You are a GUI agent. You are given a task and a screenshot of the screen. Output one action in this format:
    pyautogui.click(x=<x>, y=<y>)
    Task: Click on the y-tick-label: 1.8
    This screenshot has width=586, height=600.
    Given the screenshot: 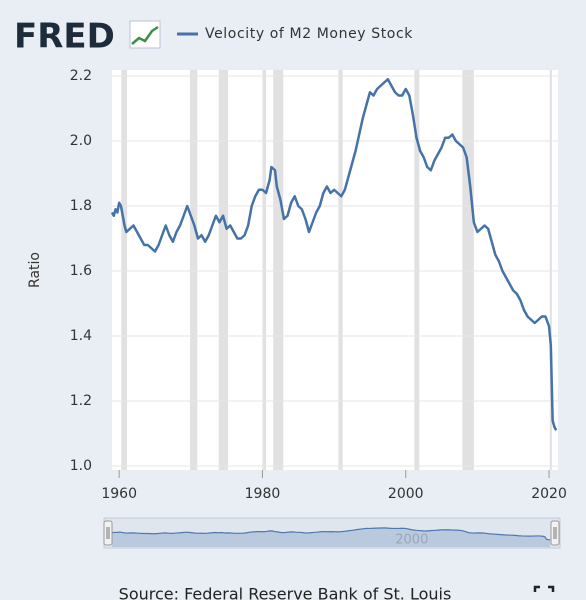 What is the action you would take?
    pyautogui.click(x=81, y=206)
    